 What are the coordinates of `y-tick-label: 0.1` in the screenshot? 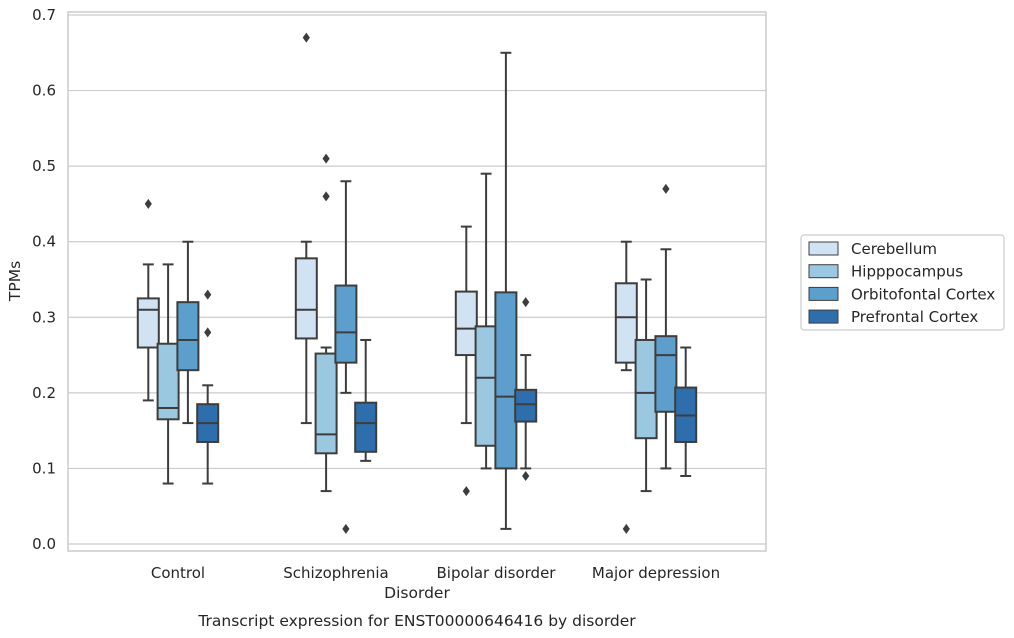 It's located at (44, 468).